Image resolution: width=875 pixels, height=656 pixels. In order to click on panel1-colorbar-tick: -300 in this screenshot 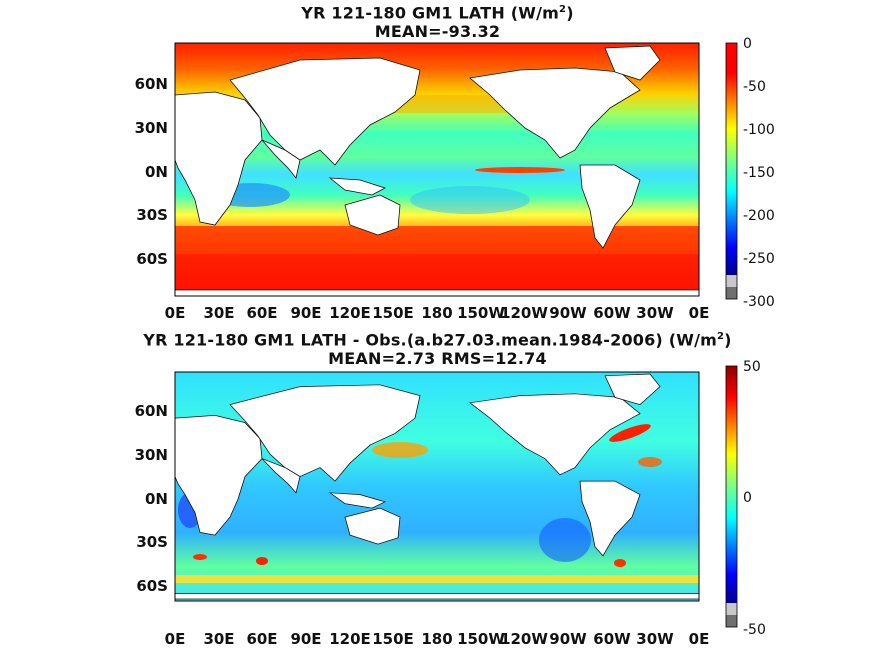, I will do `click(759, 302)`.